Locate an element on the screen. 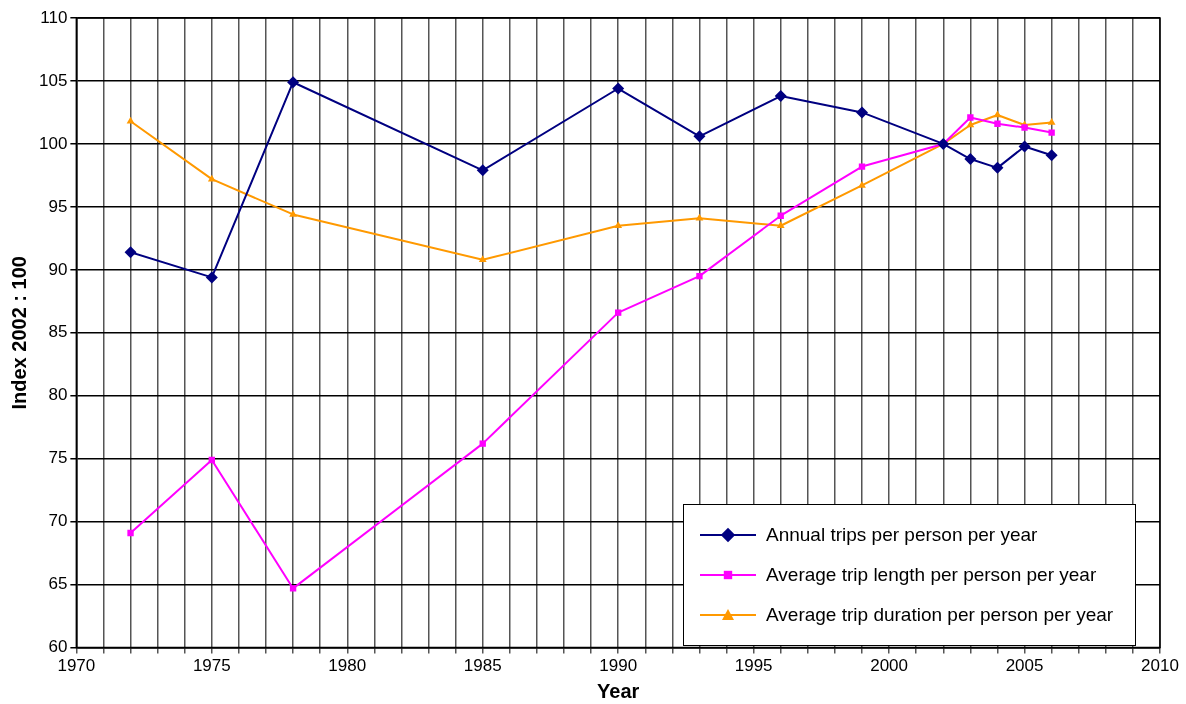 This screenshot has height=704, width=1186. x-tick-label: 2010 is located at coordinates (1160, 666).